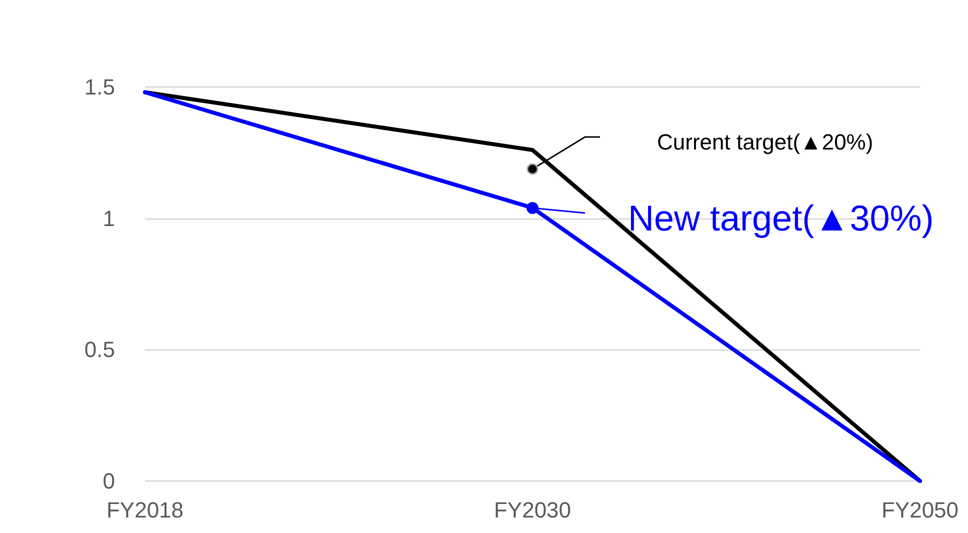 The height and width of the screenshot is (533, 968). What do you see at coordinates (108, 481) in the screenshot?
I see `y-tick-label: 0` at bounding box center [108, 481].